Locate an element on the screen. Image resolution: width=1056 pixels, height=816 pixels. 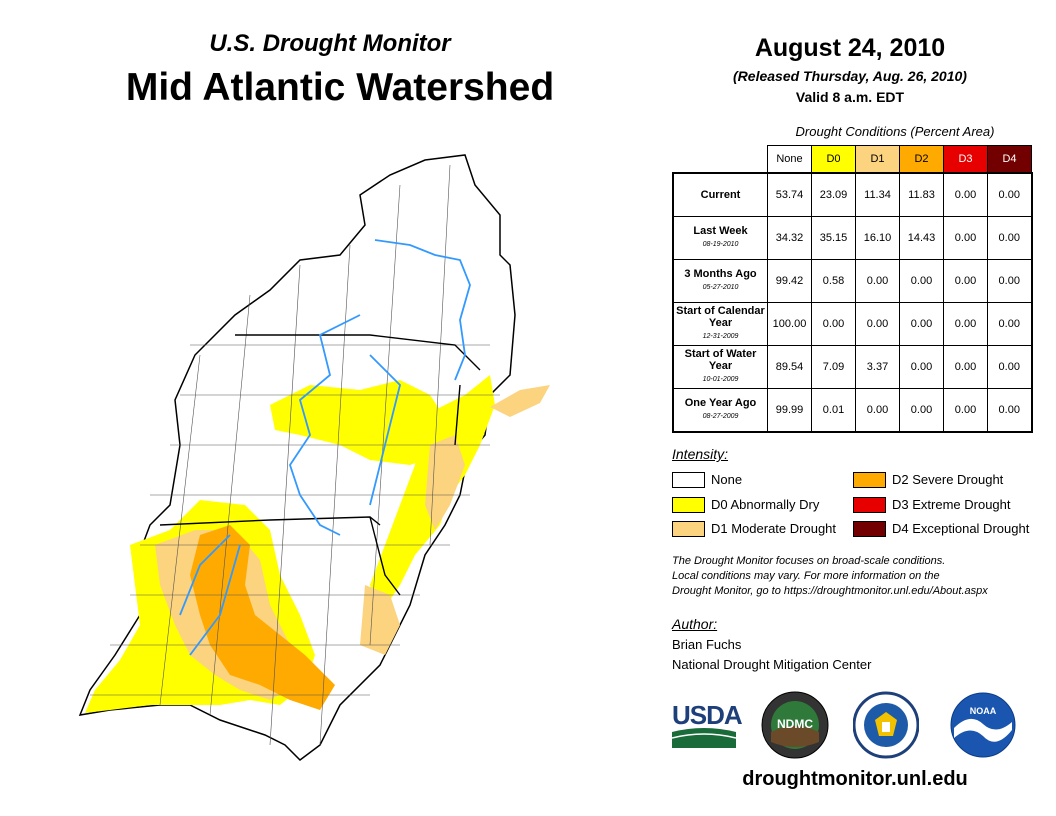
row-label-text: 3 Months Ago is located at coordinates (720, 274).